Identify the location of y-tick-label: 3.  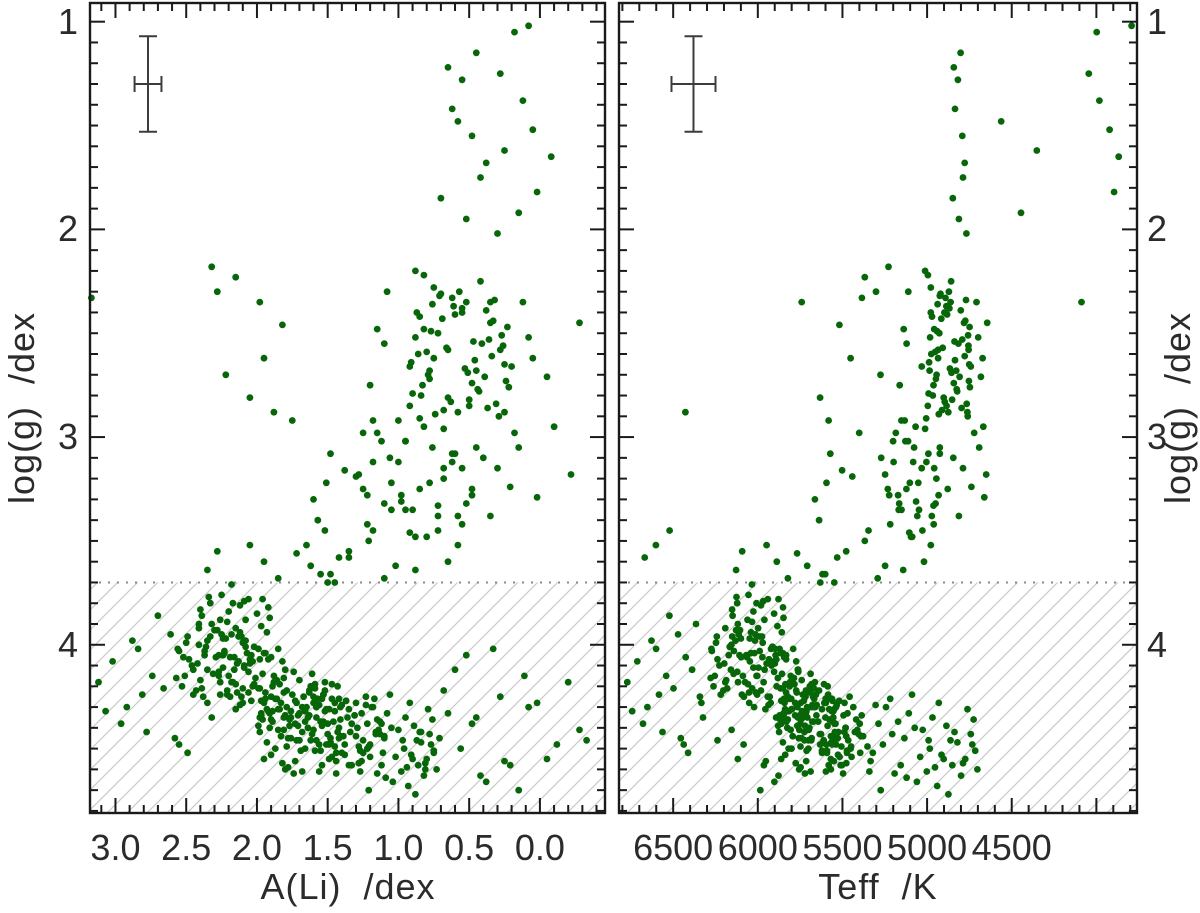
(1157, 437).